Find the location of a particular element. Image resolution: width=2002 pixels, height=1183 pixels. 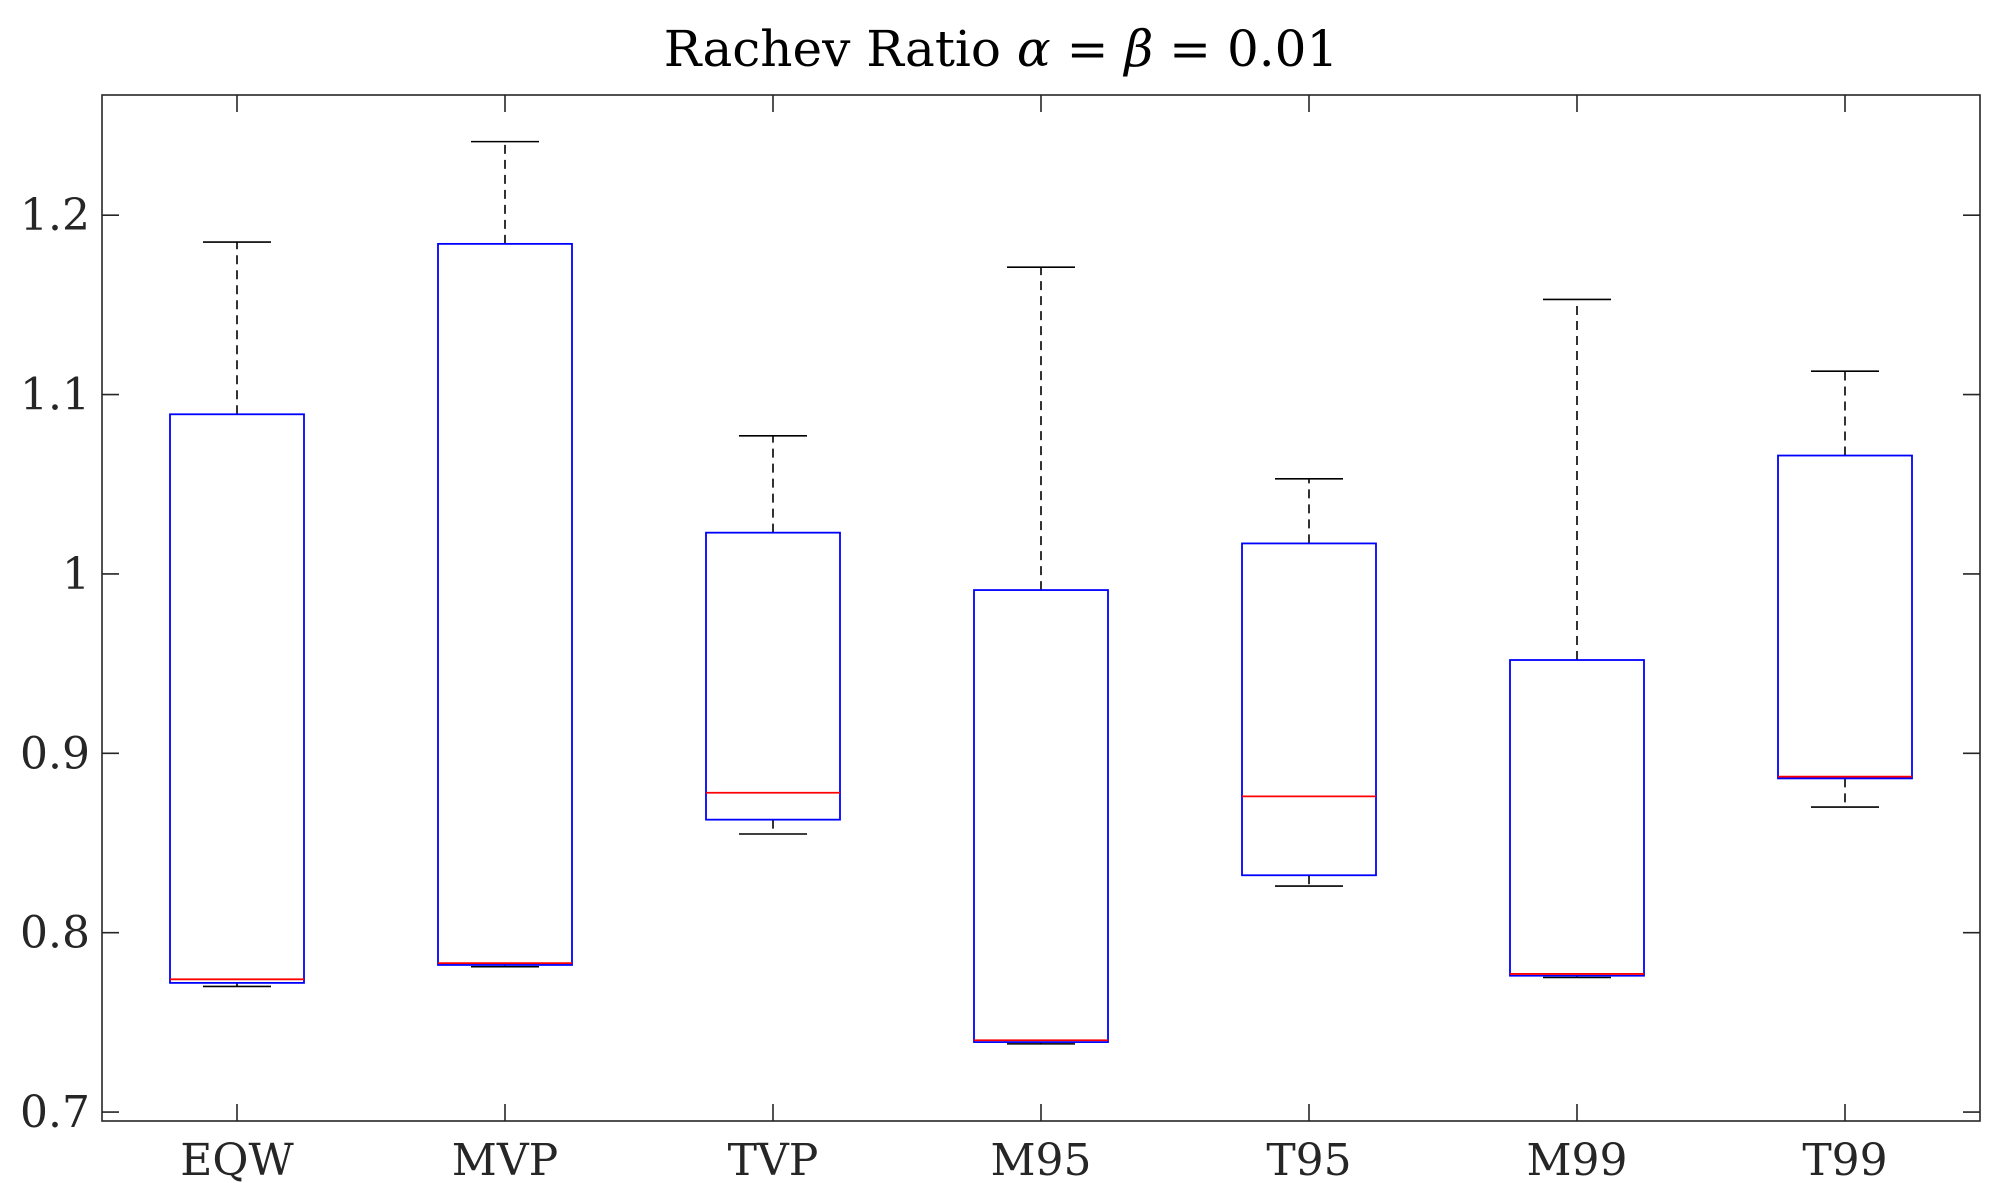

box-group-t95 is located at coordinates (1309, 682).